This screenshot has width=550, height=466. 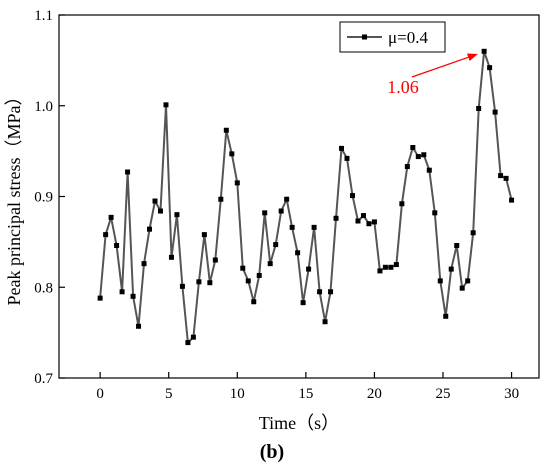 What do you see at coordinates (169, 394) in the screenshot?
I see `x-tick-label: 5` at bounding box center [169, 394].